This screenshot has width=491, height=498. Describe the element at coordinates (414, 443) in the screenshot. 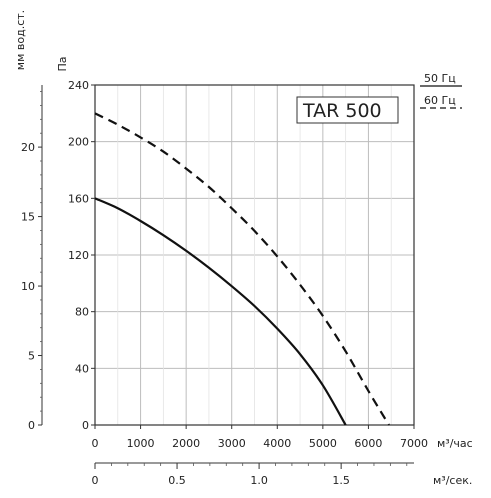

I see `x-tick-label: 7000` at that location.